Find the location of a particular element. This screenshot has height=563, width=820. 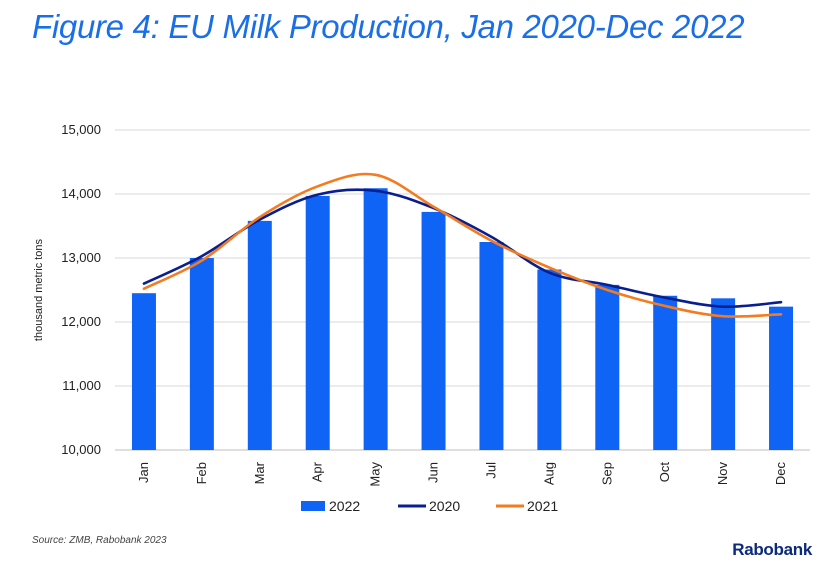

source-label: Source: is located at coordinates (49, 540).